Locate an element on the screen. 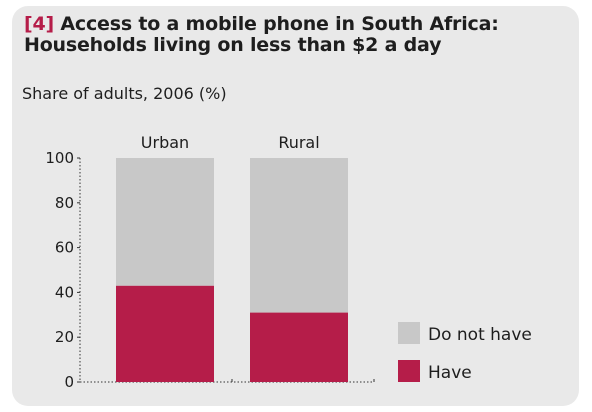 This screenshot has width=592, height=412. bar-urban-have is located at coordinates (165, 333).